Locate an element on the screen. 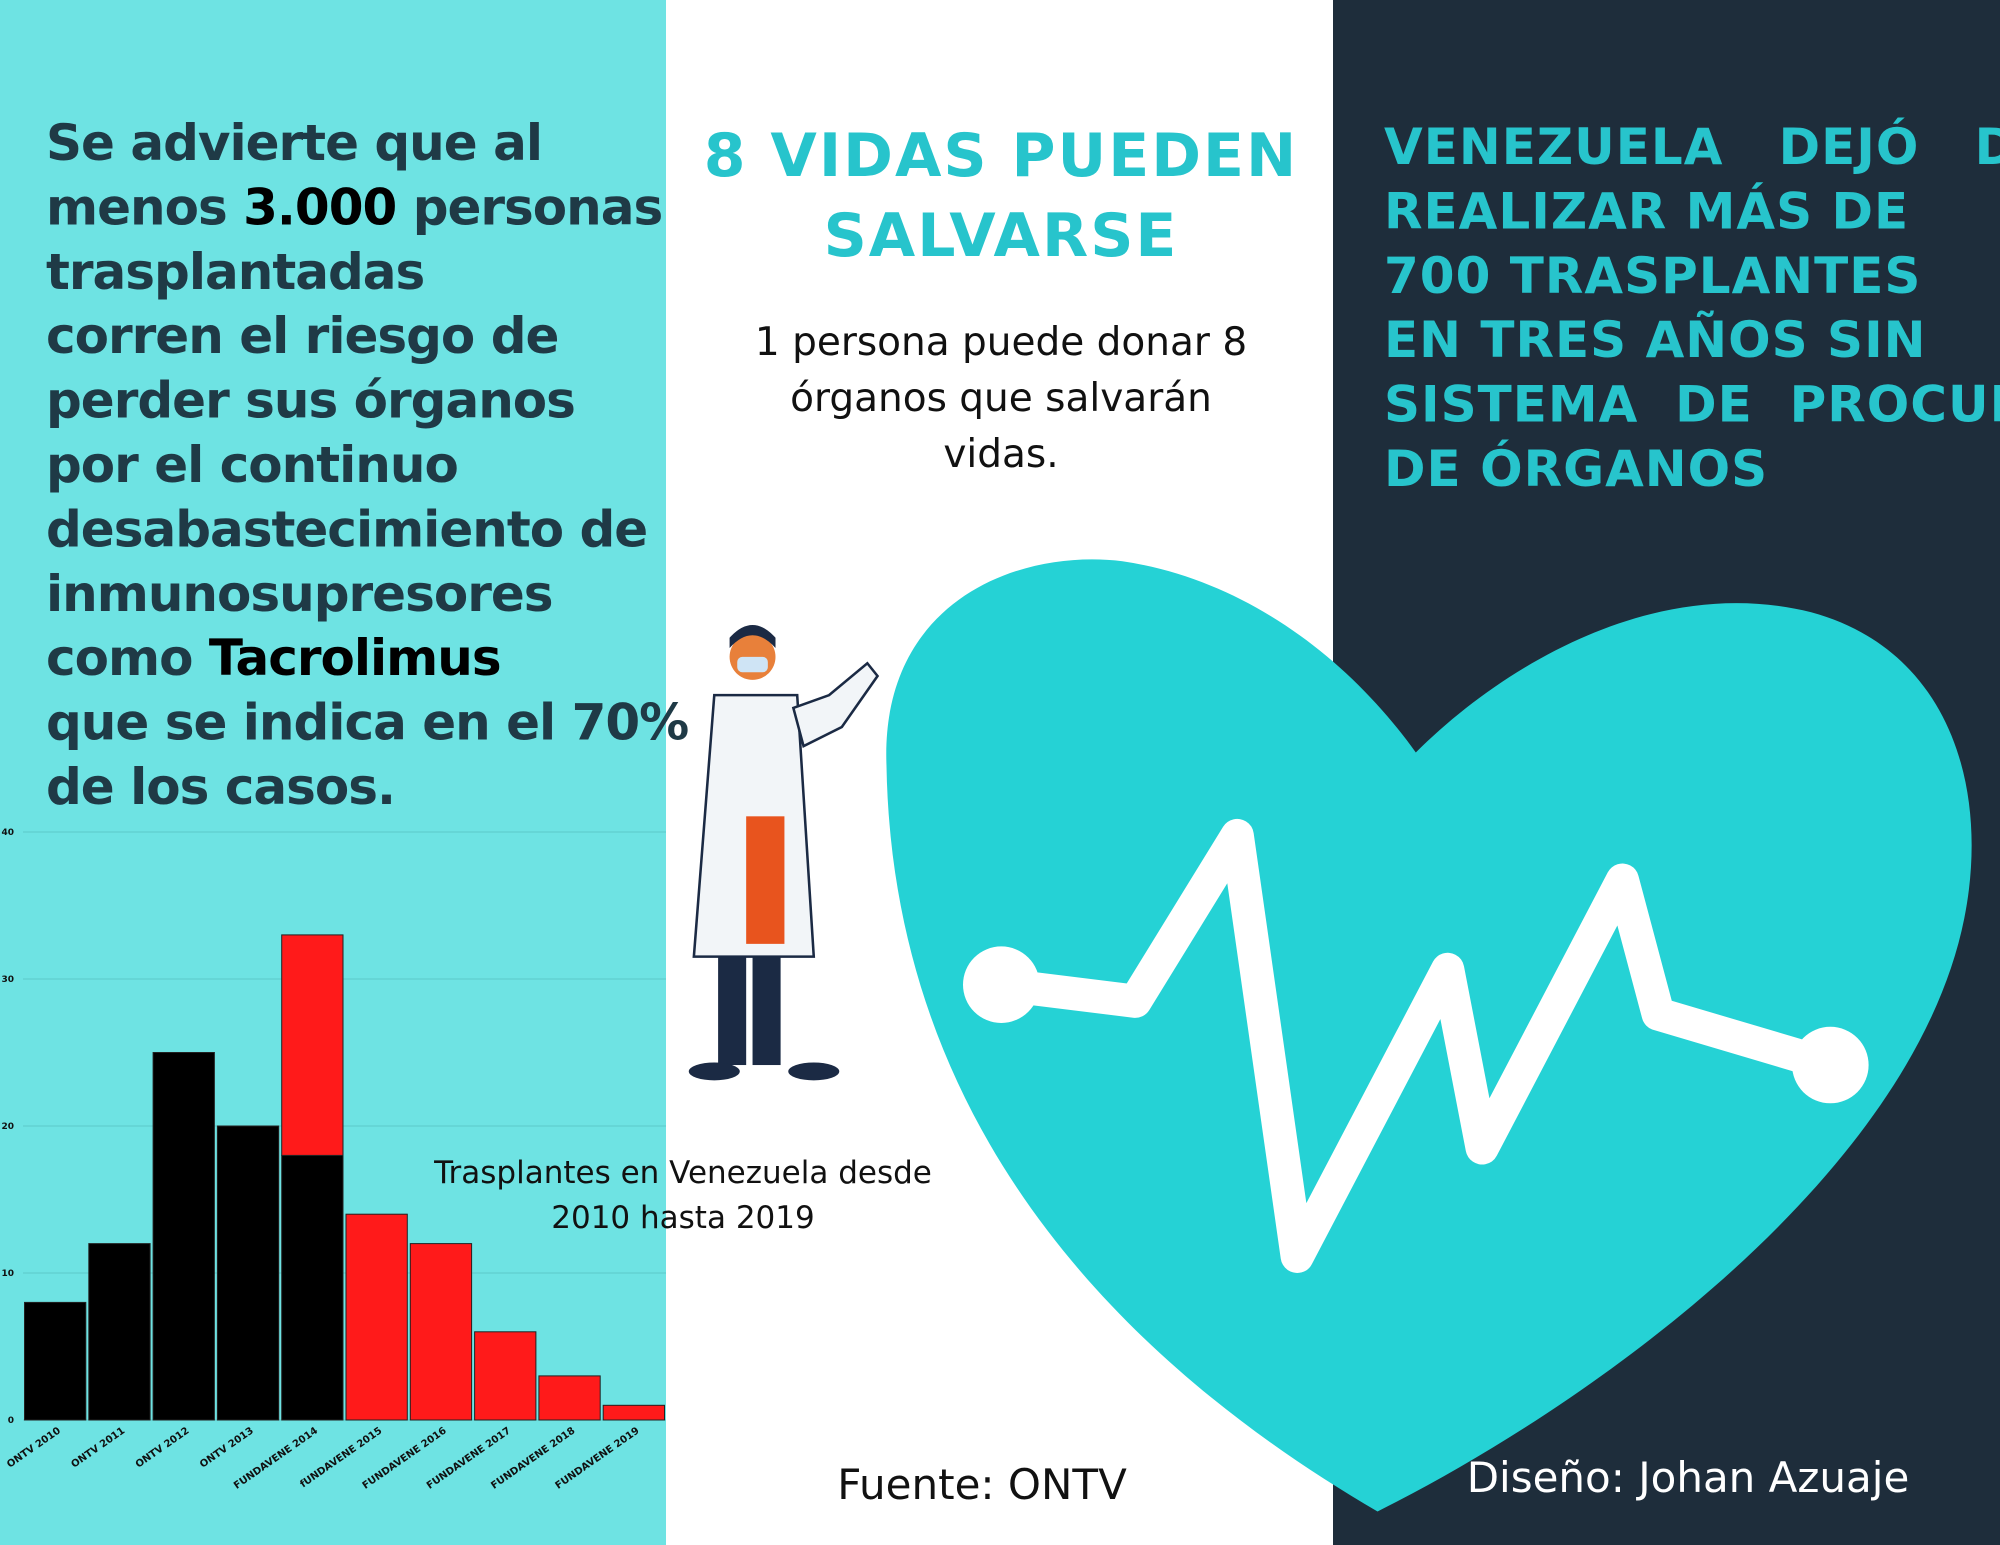  text-segment: de los casos. is located at coordinates (220, 787).